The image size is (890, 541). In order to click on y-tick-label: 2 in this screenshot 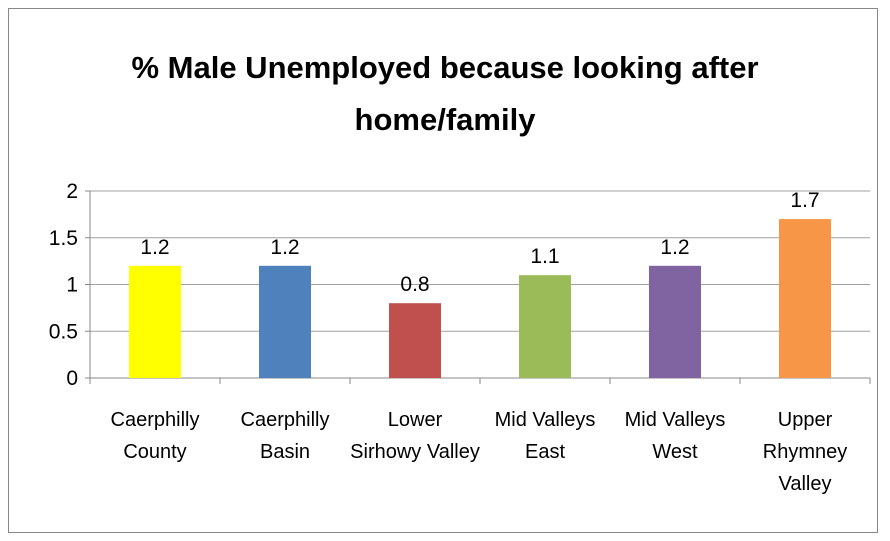, I will do `click(72, 191)`.